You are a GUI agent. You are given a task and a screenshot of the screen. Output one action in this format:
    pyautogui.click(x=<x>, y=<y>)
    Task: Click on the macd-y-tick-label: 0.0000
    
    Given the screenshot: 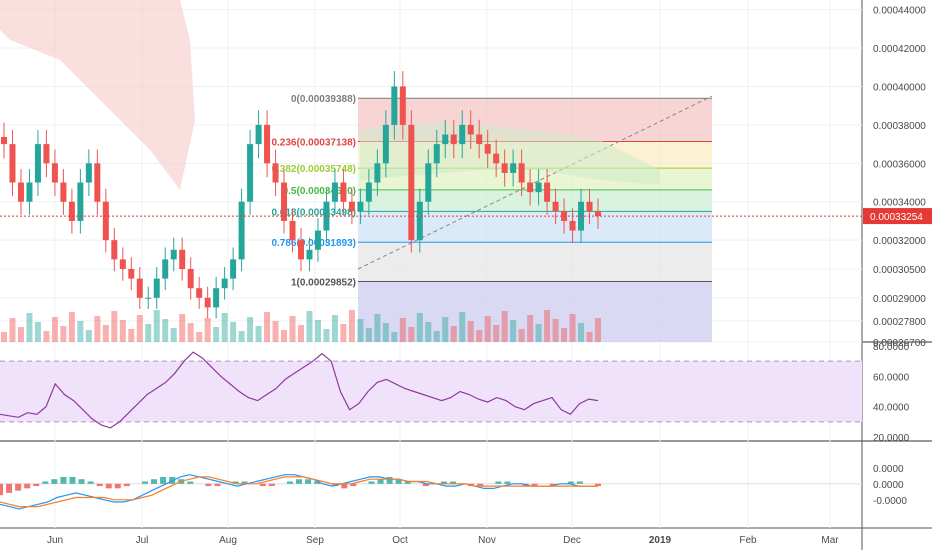 What is the action you would take?
    pyautogui.click(x=888, y=485)
    